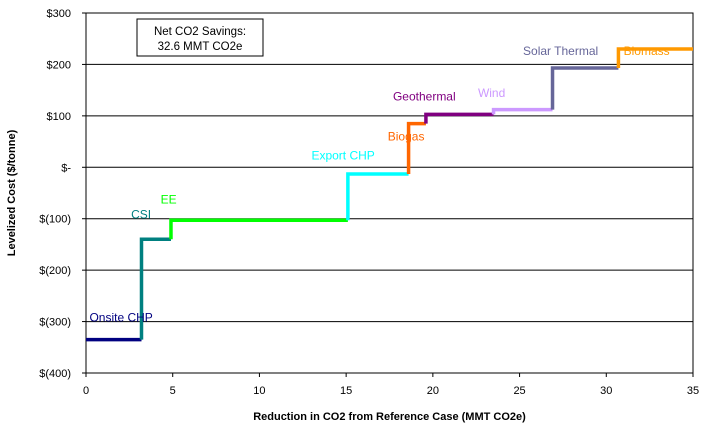  What do you see at coordinates (584, 88) in the screenshot?
I see `series-step-solar-thermal` at bounding box center [584, 88].